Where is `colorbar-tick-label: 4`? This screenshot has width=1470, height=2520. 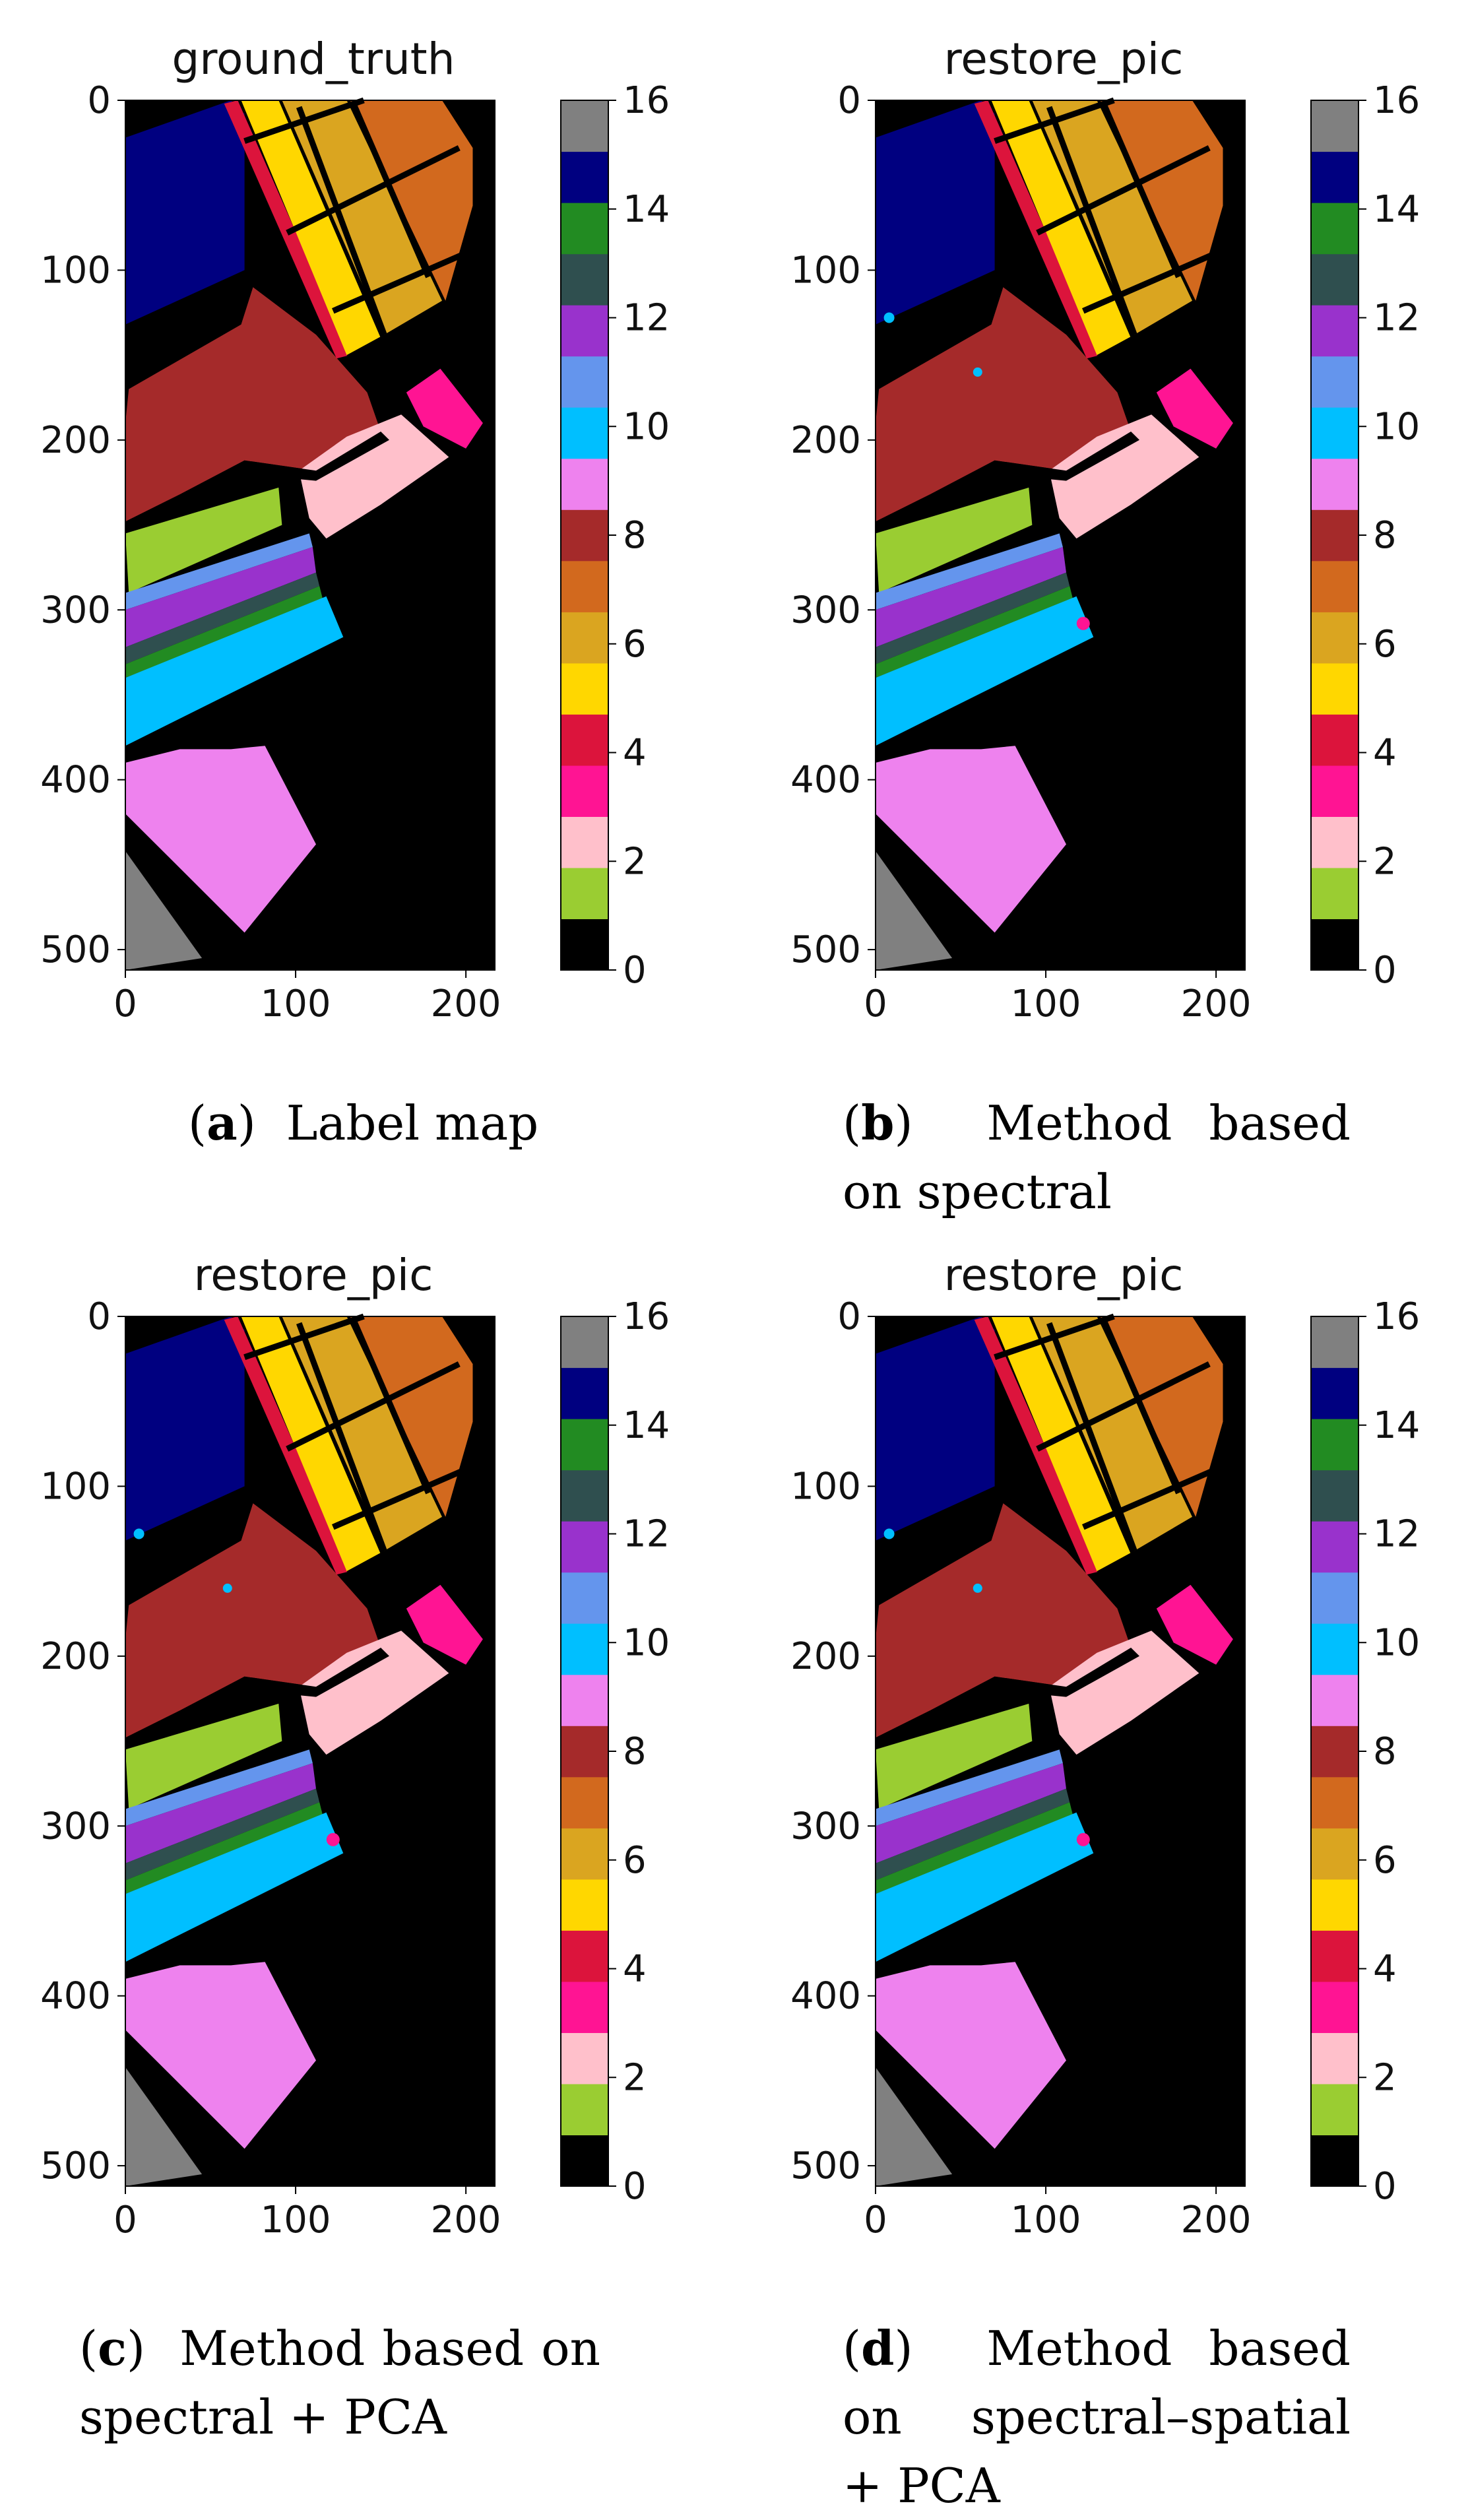 colorbar-tick-label: 4 is located at coordinates (635, 753).